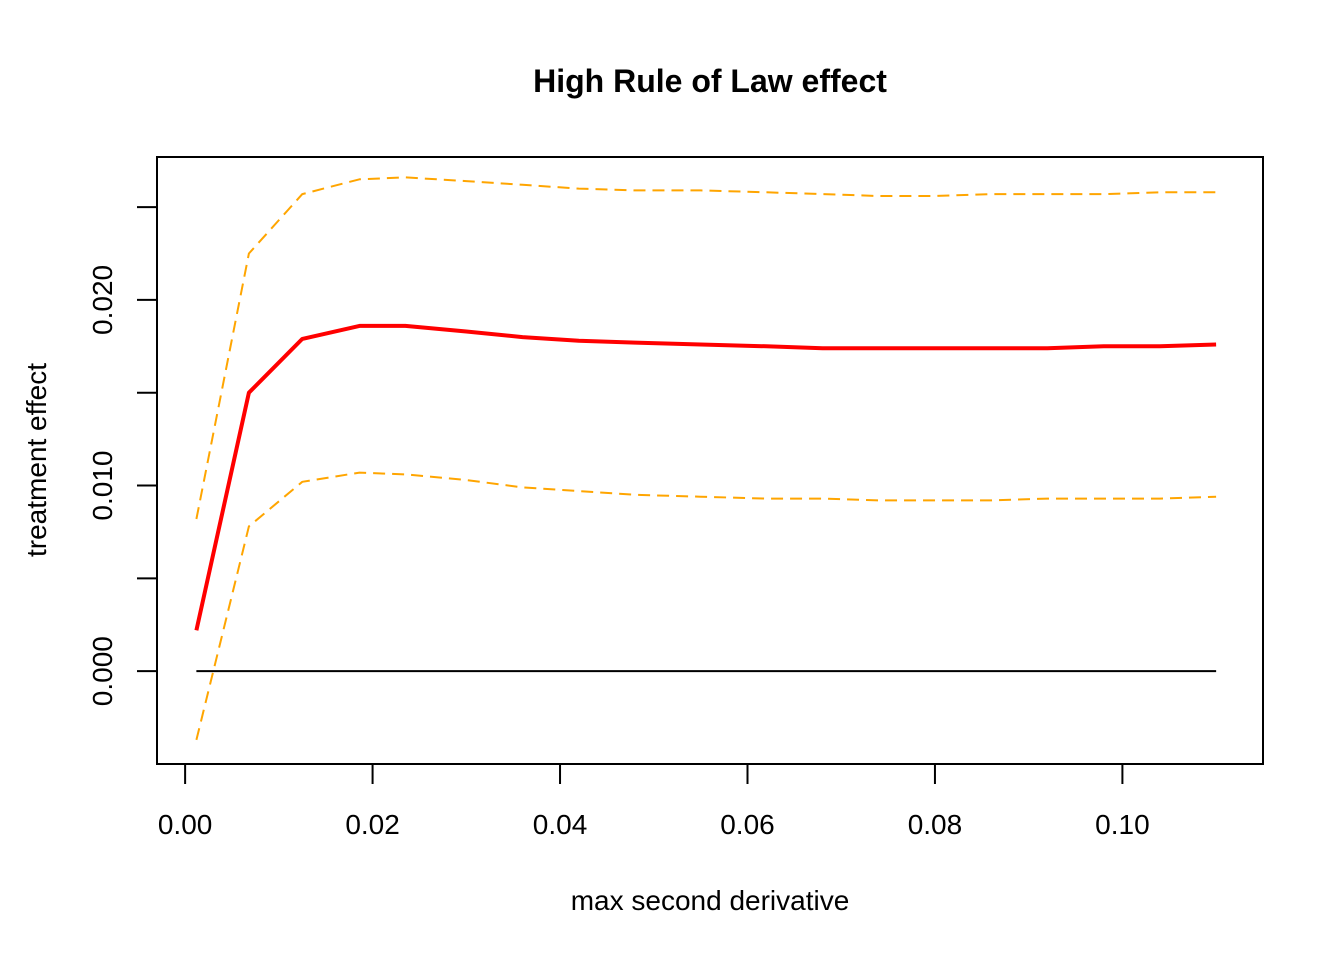  Describe the element at coordinates (36, 460) in the screenshot. I see `y-axis-label: treatment effect` at that location.